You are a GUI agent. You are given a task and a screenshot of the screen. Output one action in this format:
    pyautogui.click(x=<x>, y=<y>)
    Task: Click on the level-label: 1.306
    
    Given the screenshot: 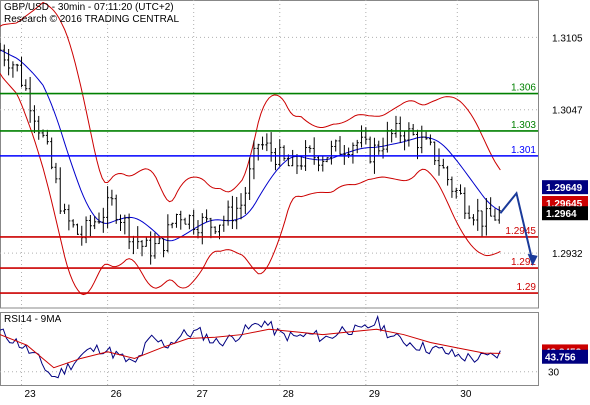 What is the action you would take?
    pyautogui.click(x=523, y=88)
    